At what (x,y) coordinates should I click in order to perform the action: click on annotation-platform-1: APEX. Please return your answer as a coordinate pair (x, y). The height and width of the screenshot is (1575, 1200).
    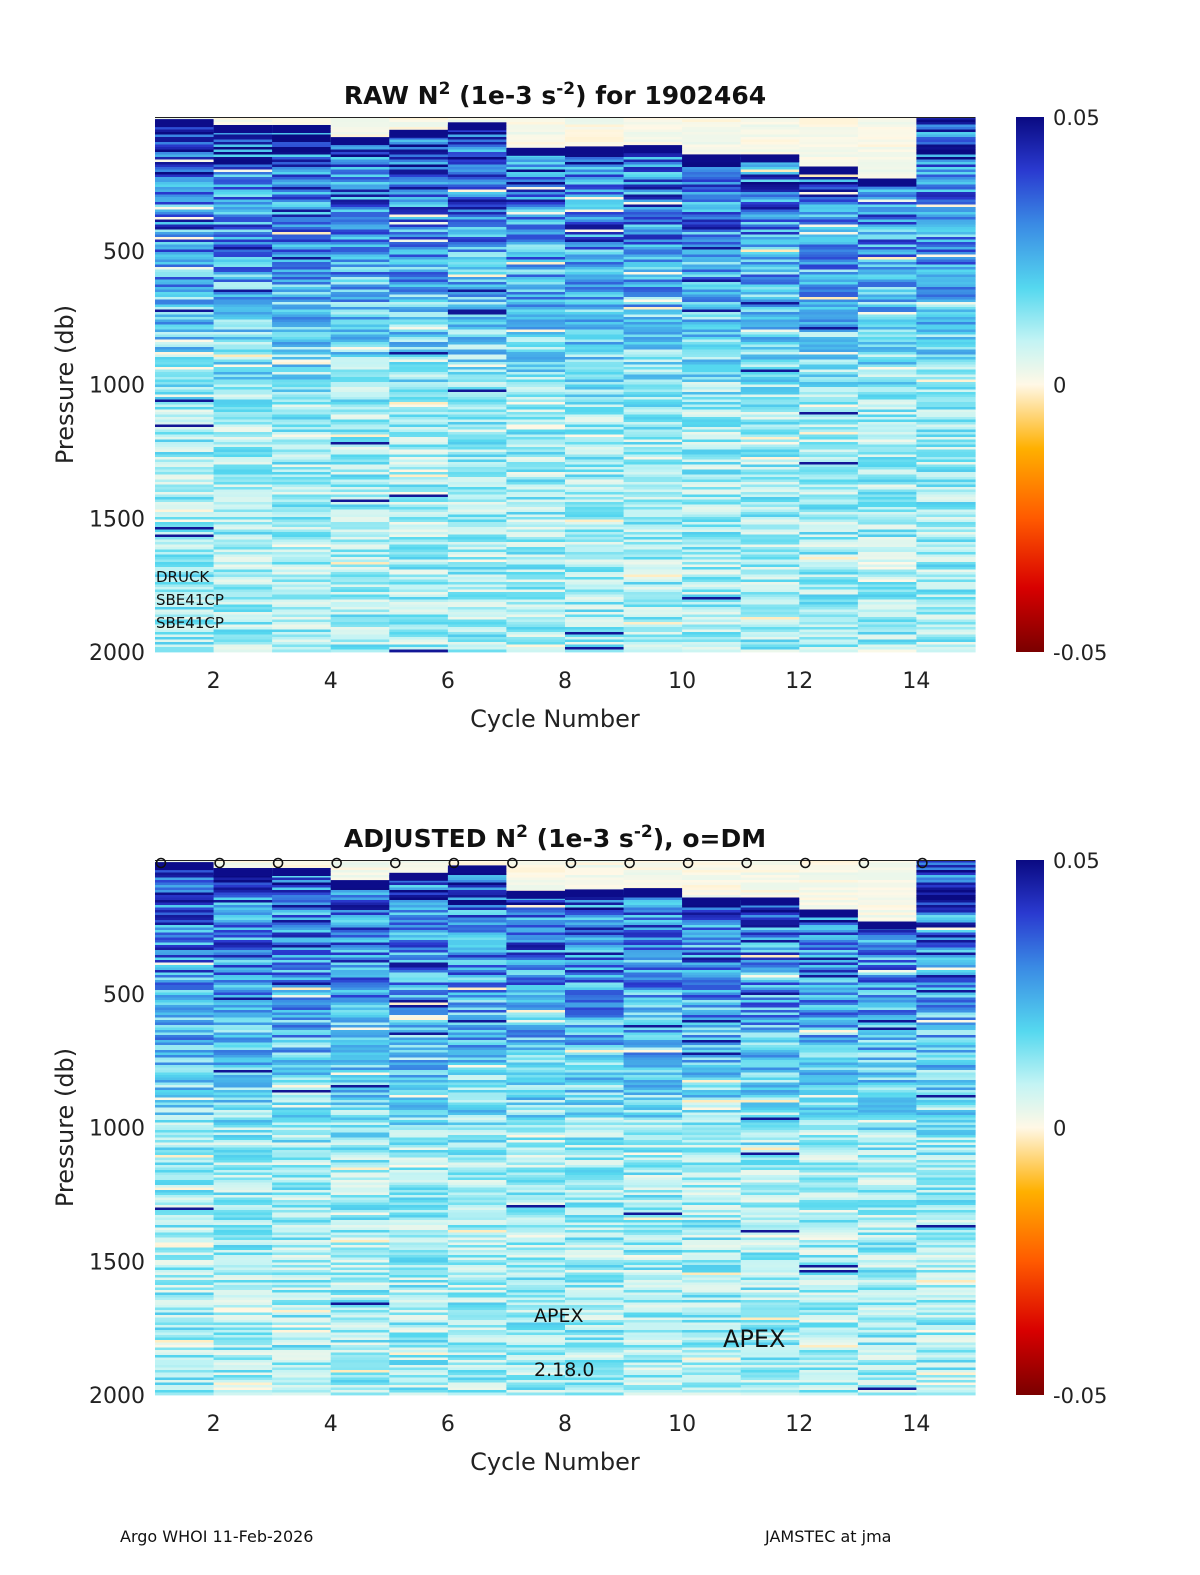
    Looking at the image, I should click on (754, 1339).